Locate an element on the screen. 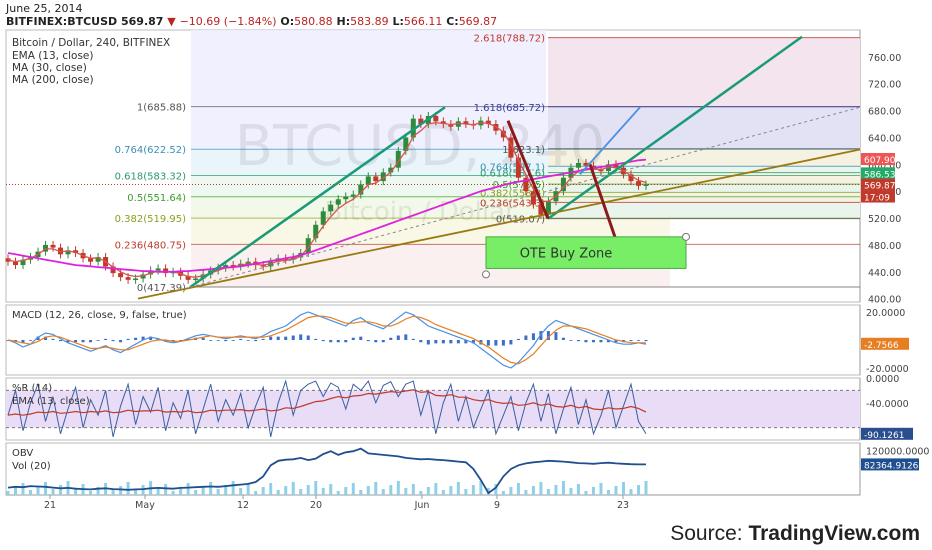 This screenshot has width=932, height=550. obv-value-box is located at coordinates (890, 464).